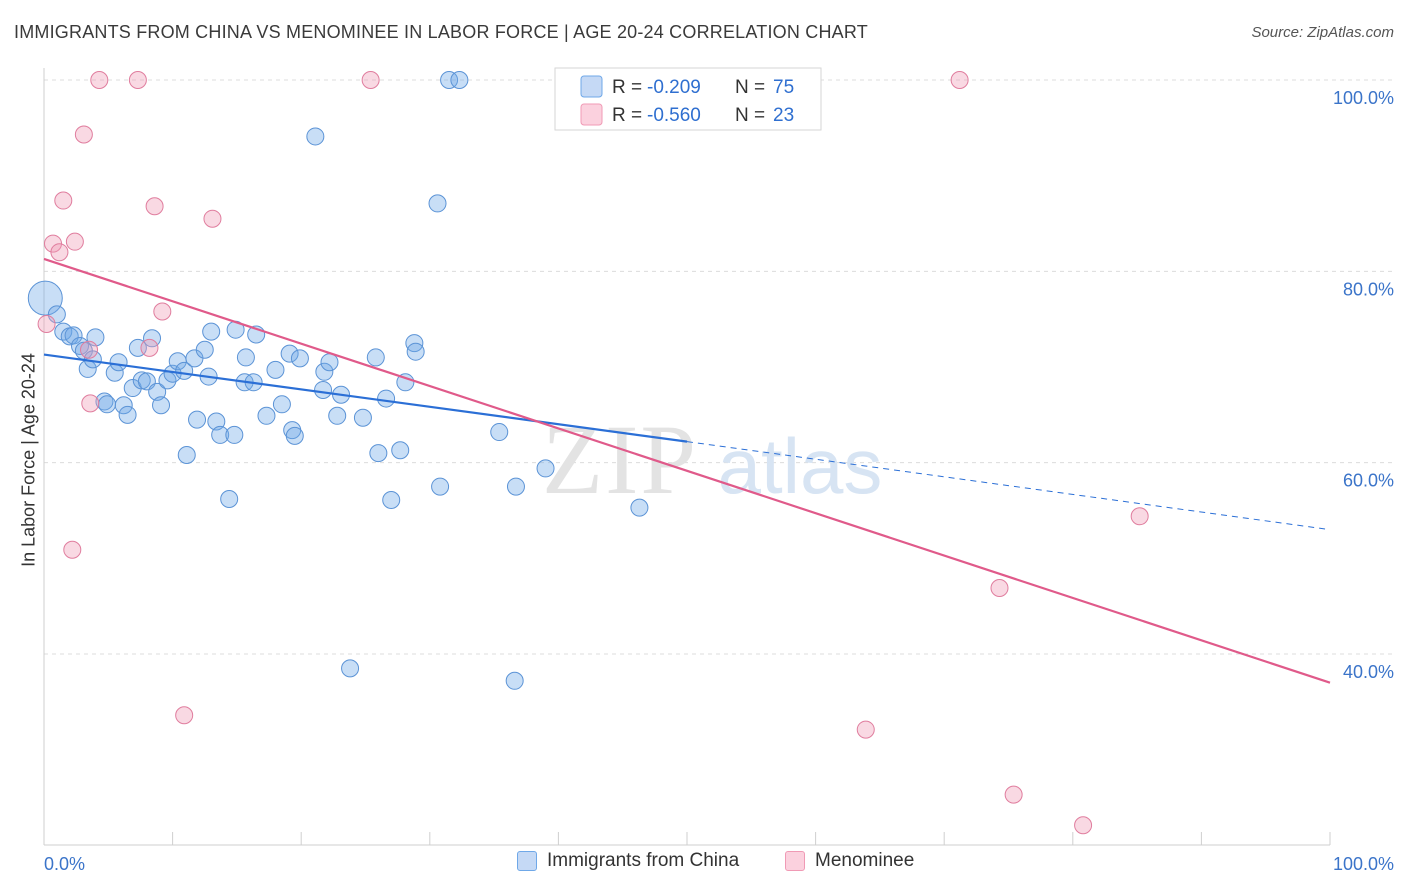 The image size is (1406, 892). What do you see at coordinates (783, 115) in the screenshot?
I see `legend-n-value: 23` at bounding box center [783, 115].